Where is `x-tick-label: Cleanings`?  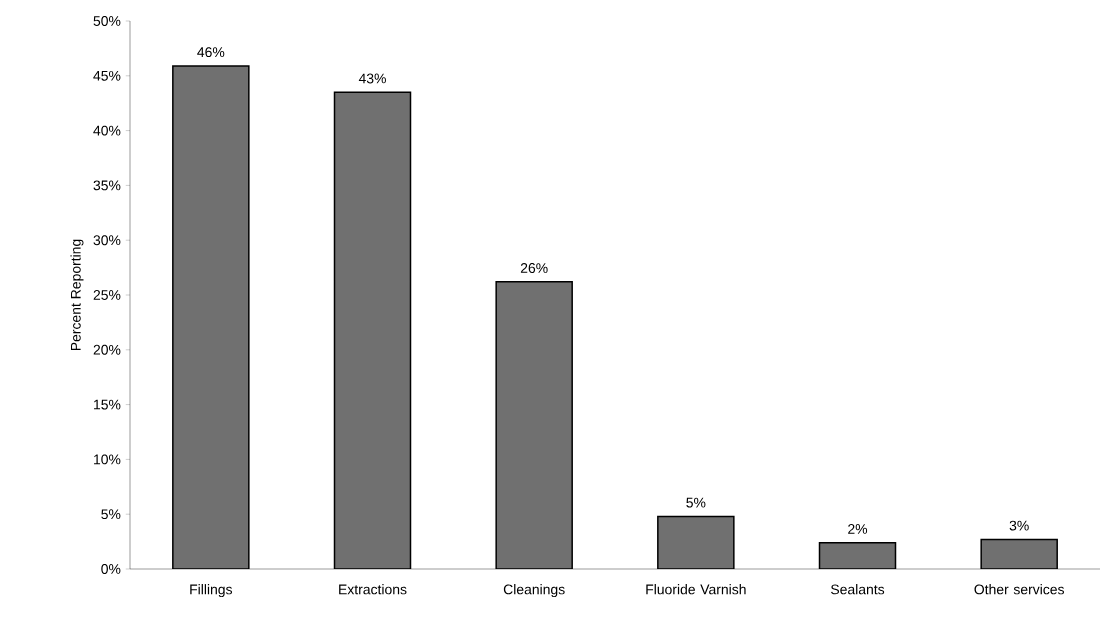 x-tick-label: Cleanings is located at coordinates (534, 591).